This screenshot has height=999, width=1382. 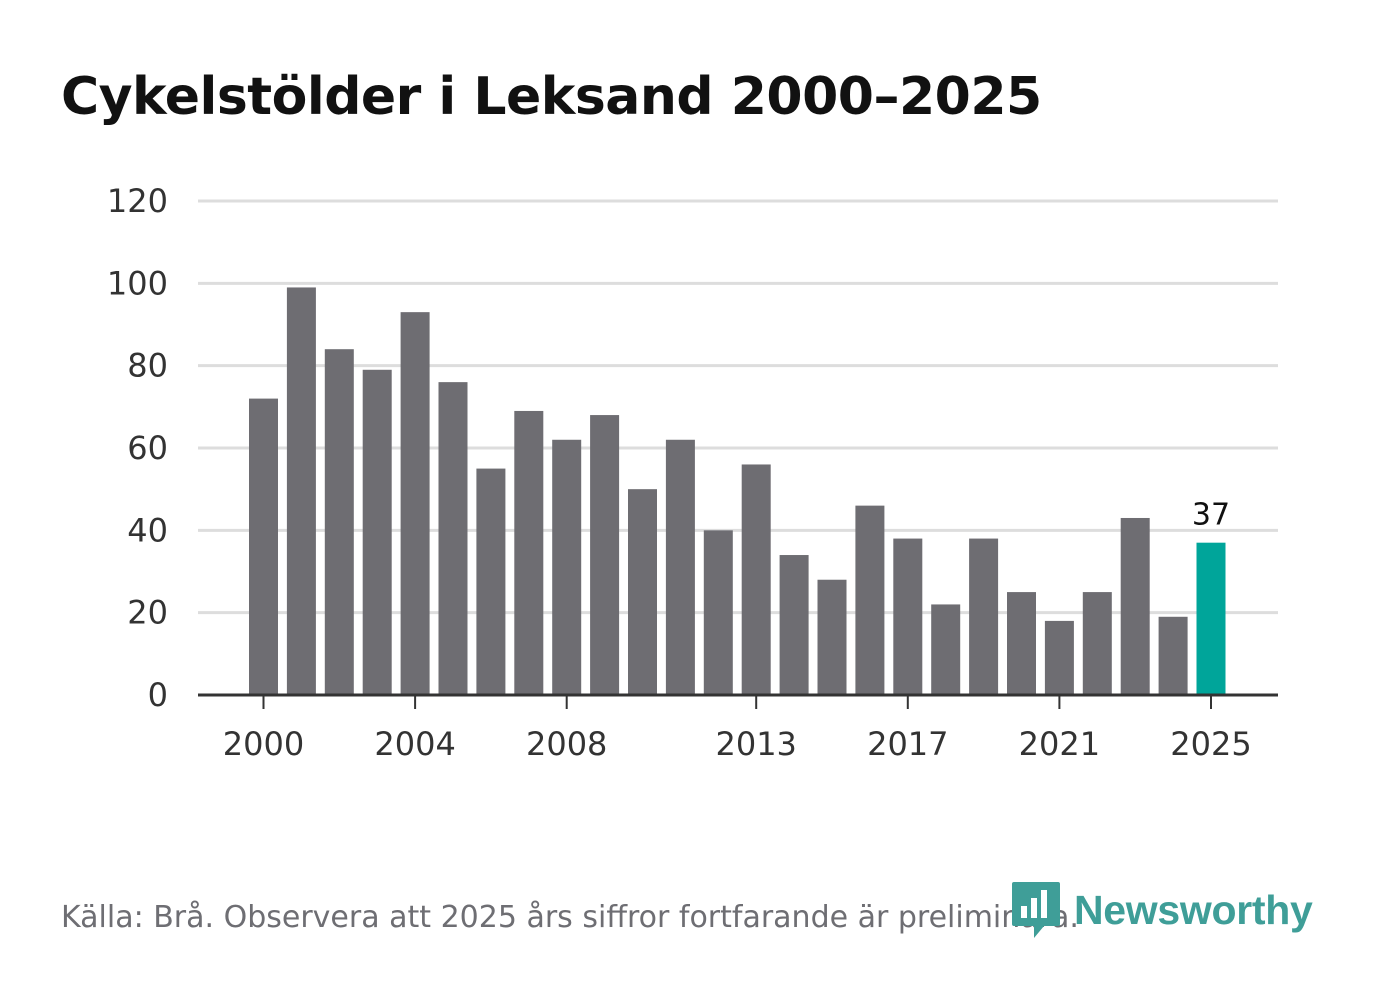 I want to click on bar-2001, so click(x=301, y=491).